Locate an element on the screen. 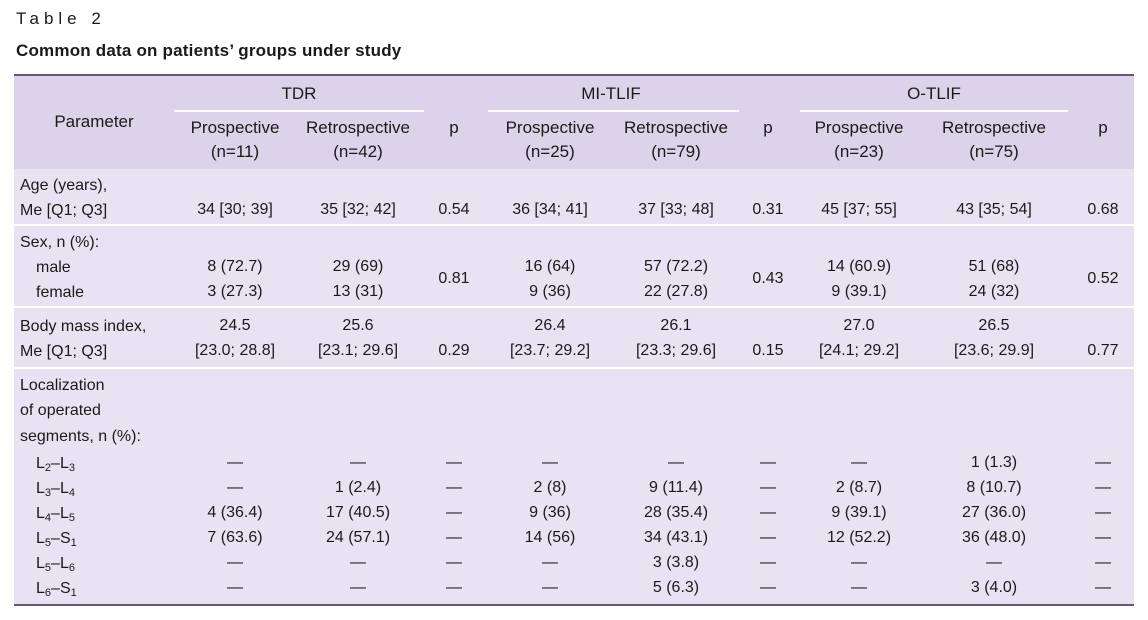 Image resolution: width=1148 pixels, height=620 pixels. male-otlif-retro: 51 (68) is located at coordinates (994, 266).